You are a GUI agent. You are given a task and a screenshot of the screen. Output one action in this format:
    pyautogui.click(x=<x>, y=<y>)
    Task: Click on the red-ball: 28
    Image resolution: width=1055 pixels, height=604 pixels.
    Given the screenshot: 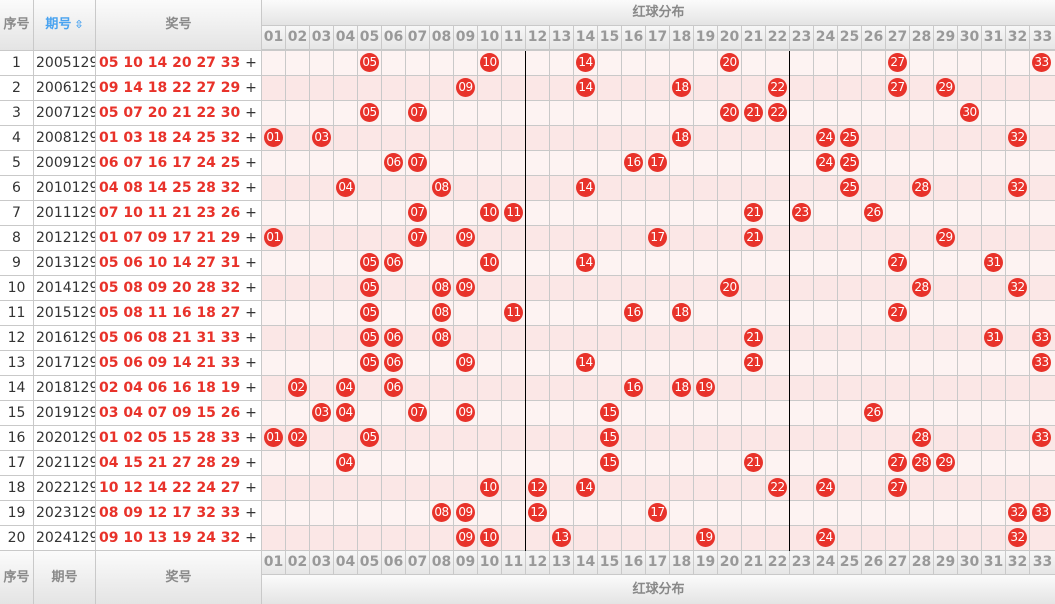 What is the action you would take?
    pyautogui.click(x=921, y=287)
    